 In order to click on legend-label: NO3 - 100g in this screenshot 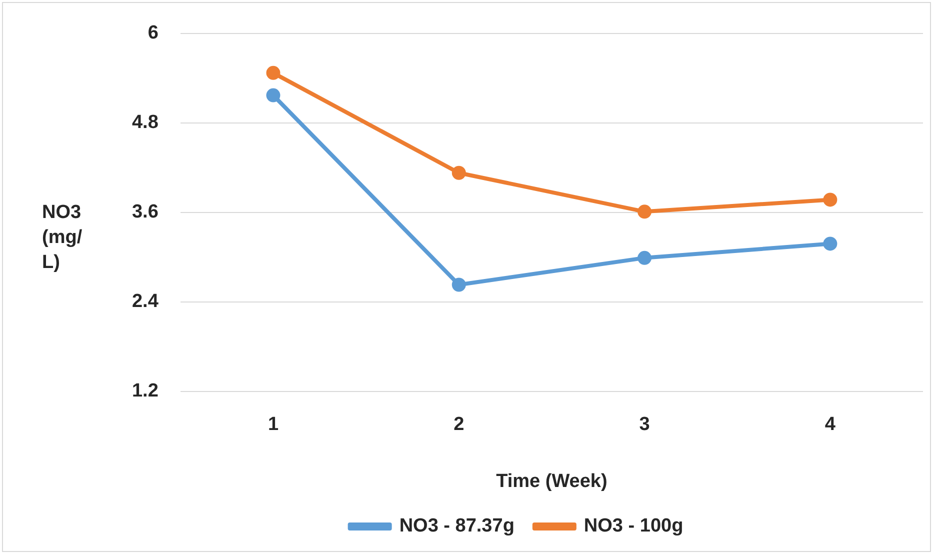, I will do `click(634, 526)`.